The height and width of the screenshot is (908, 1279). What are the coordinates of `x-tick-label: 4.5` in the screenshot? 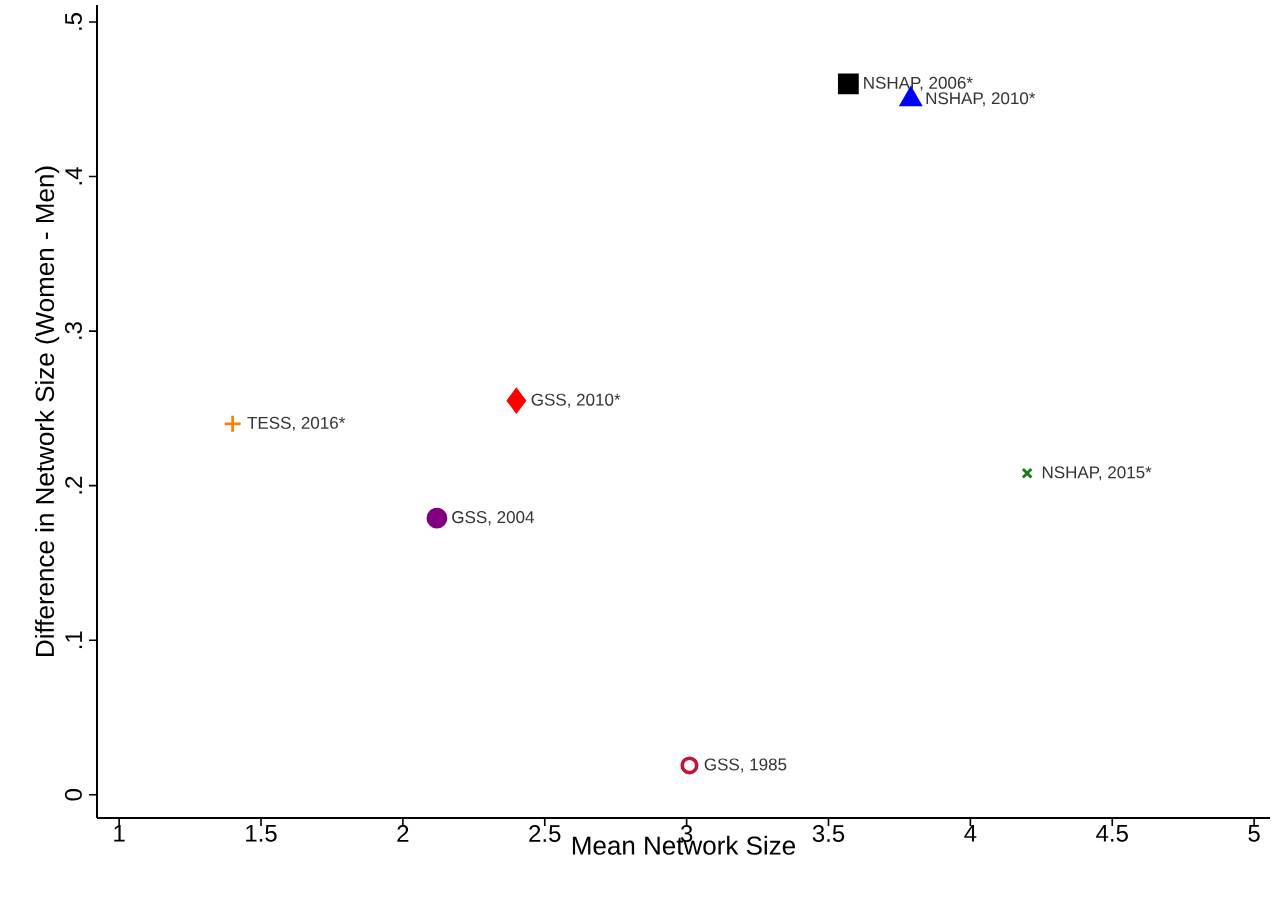 It's located at (1112, 833).